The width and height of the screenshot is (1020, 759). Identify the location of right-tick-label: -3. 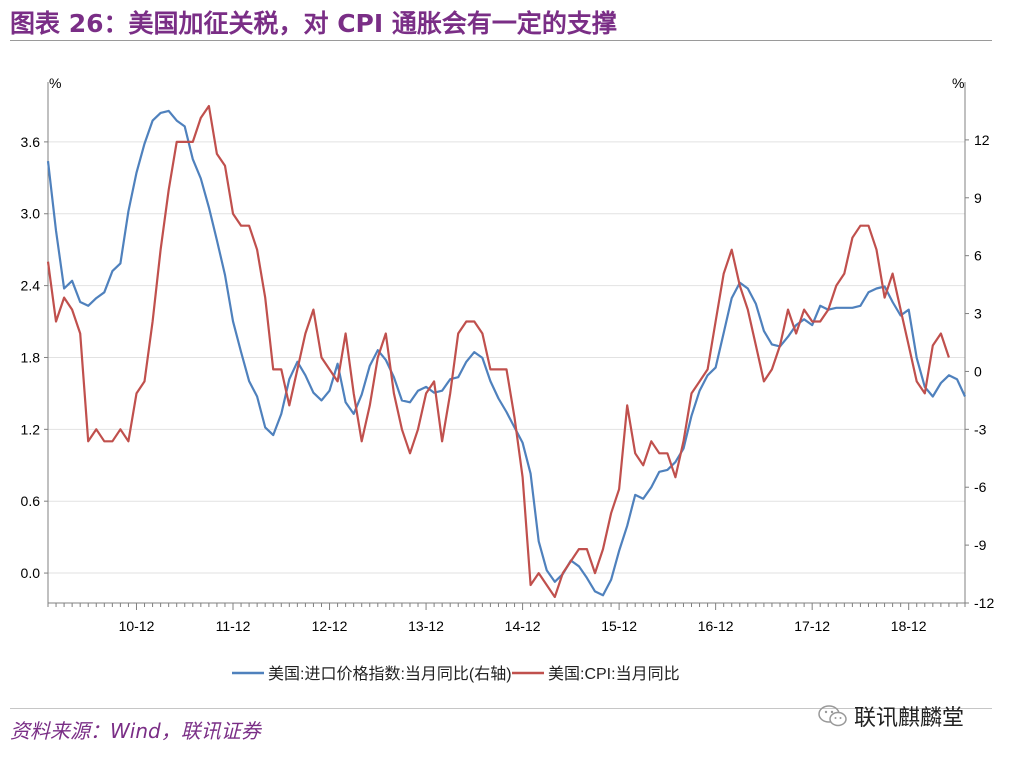
(980, 429).